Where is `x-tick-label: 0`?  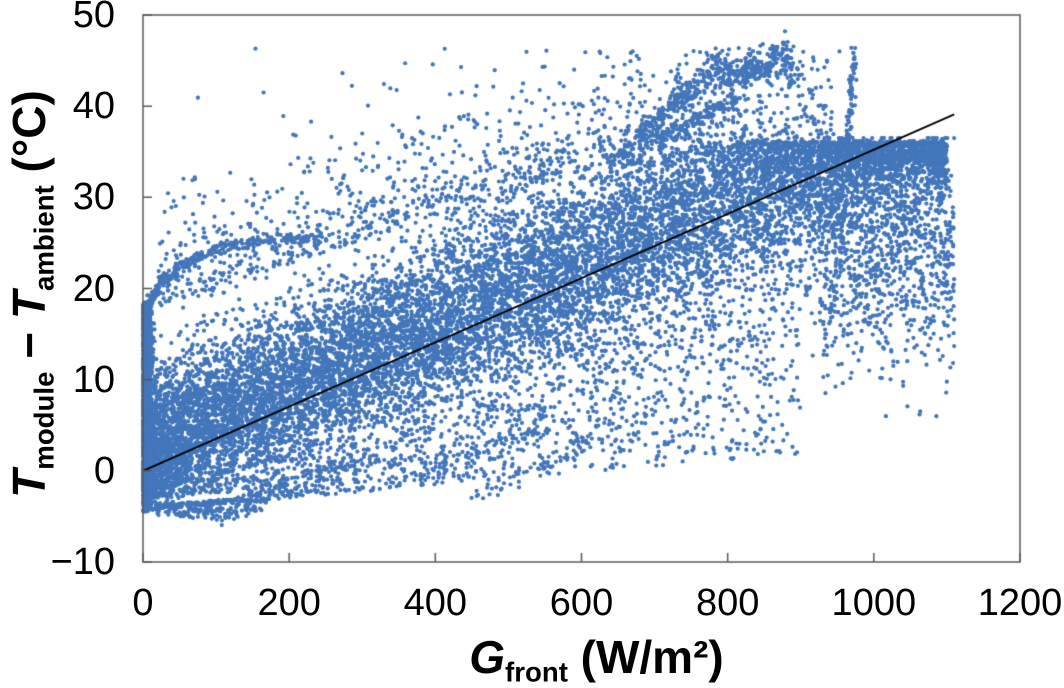 x-tick-label: 0 is located at coordinates (143, 603).